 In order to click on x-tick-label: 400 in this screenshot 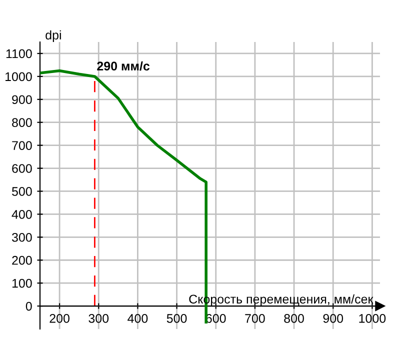, I will do `click(138, 318)`.